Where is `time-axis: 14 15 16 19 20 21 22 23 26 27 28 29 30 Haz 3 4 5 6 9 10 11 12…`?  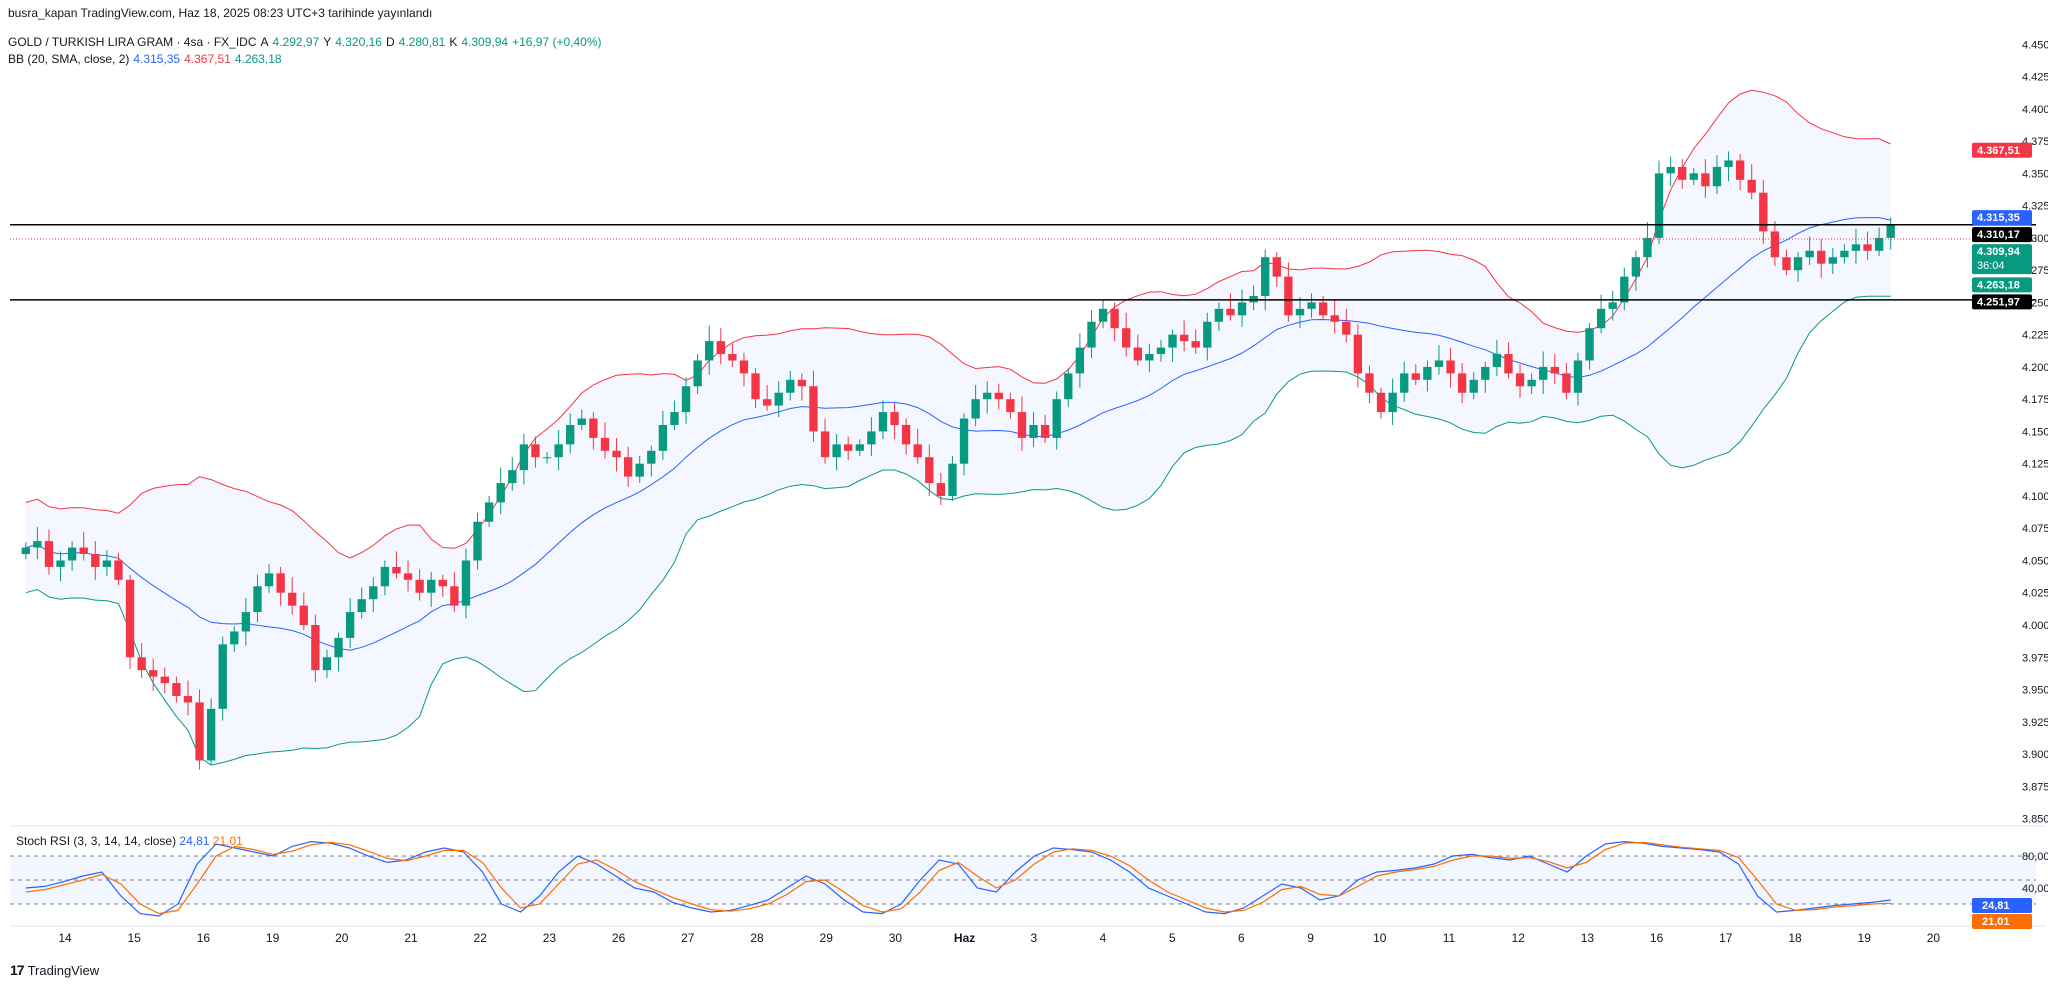 time-axis: 14 15 16 19 20 21 22 23 26 27 28 29 30 Haz 3 4 5 6 9 10 11 12… is located at coordinates (999, 938).